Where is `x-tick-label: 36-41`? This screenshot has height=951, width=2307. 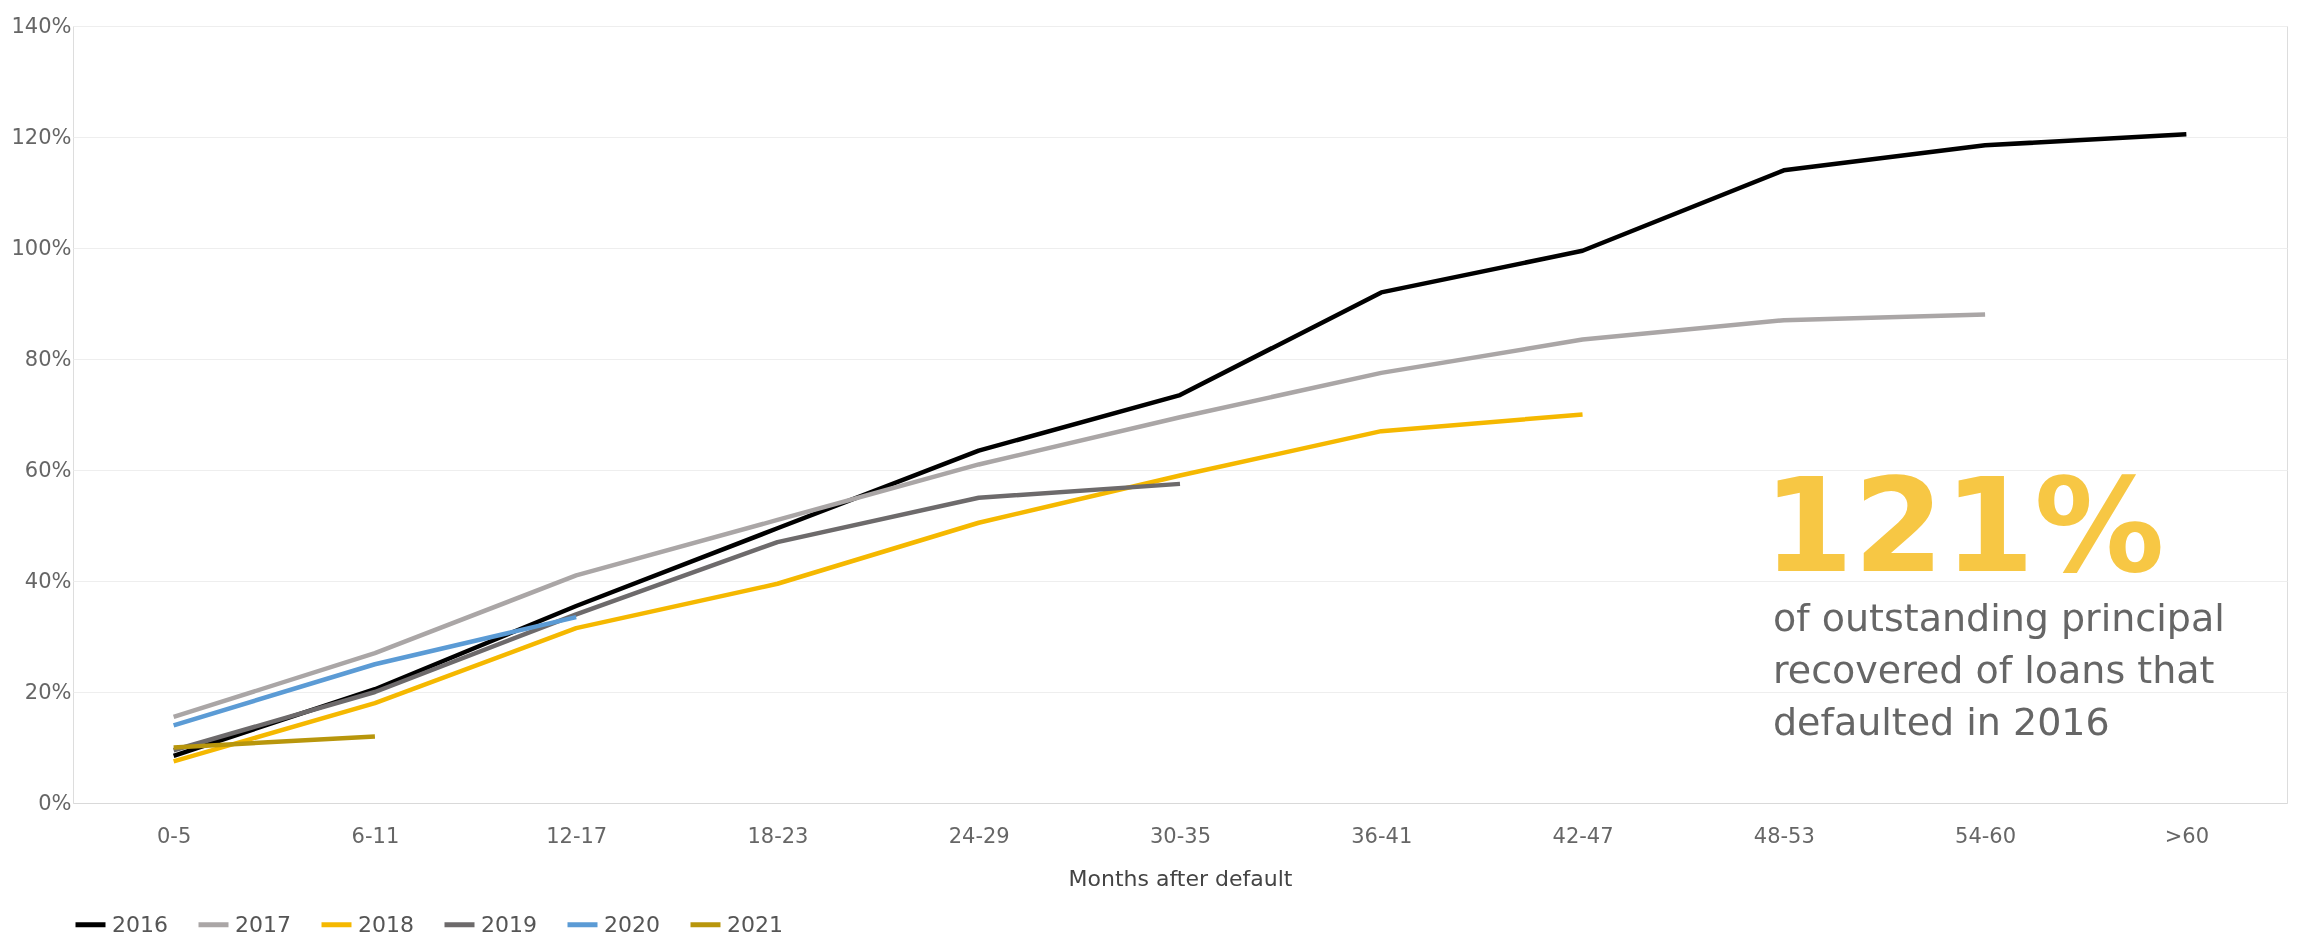 x-tick-label: 36-41 is located at coordinates (1382, 835).